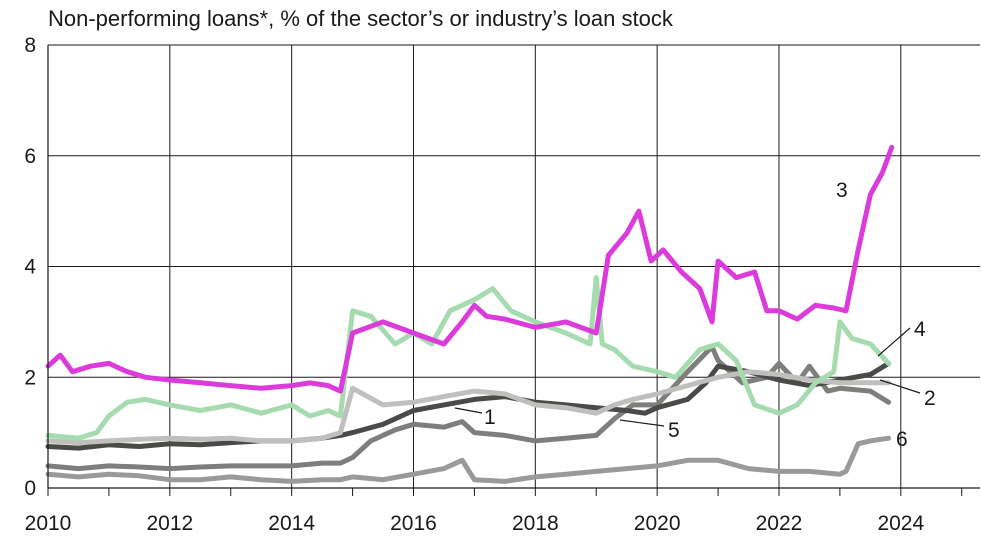 The image size is (981, 539). Describe the element at coordinates (779, 523) in the screenshot. I see `x-tick-label: 2022` at that location.